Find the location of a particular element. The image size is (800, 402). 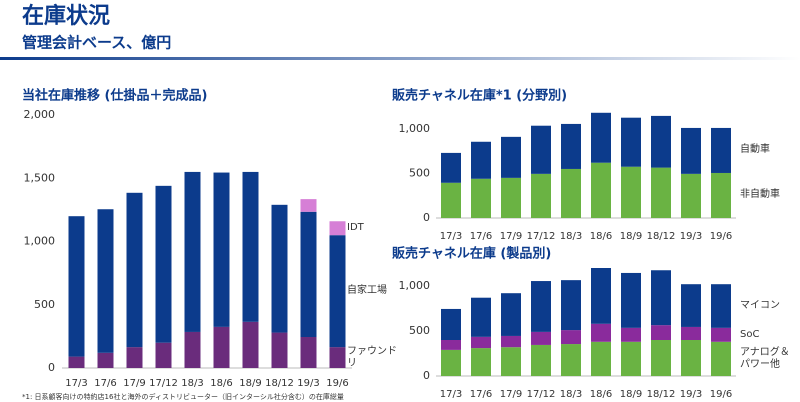

legend-label: 自動車 is located at coordinates (755, 150).